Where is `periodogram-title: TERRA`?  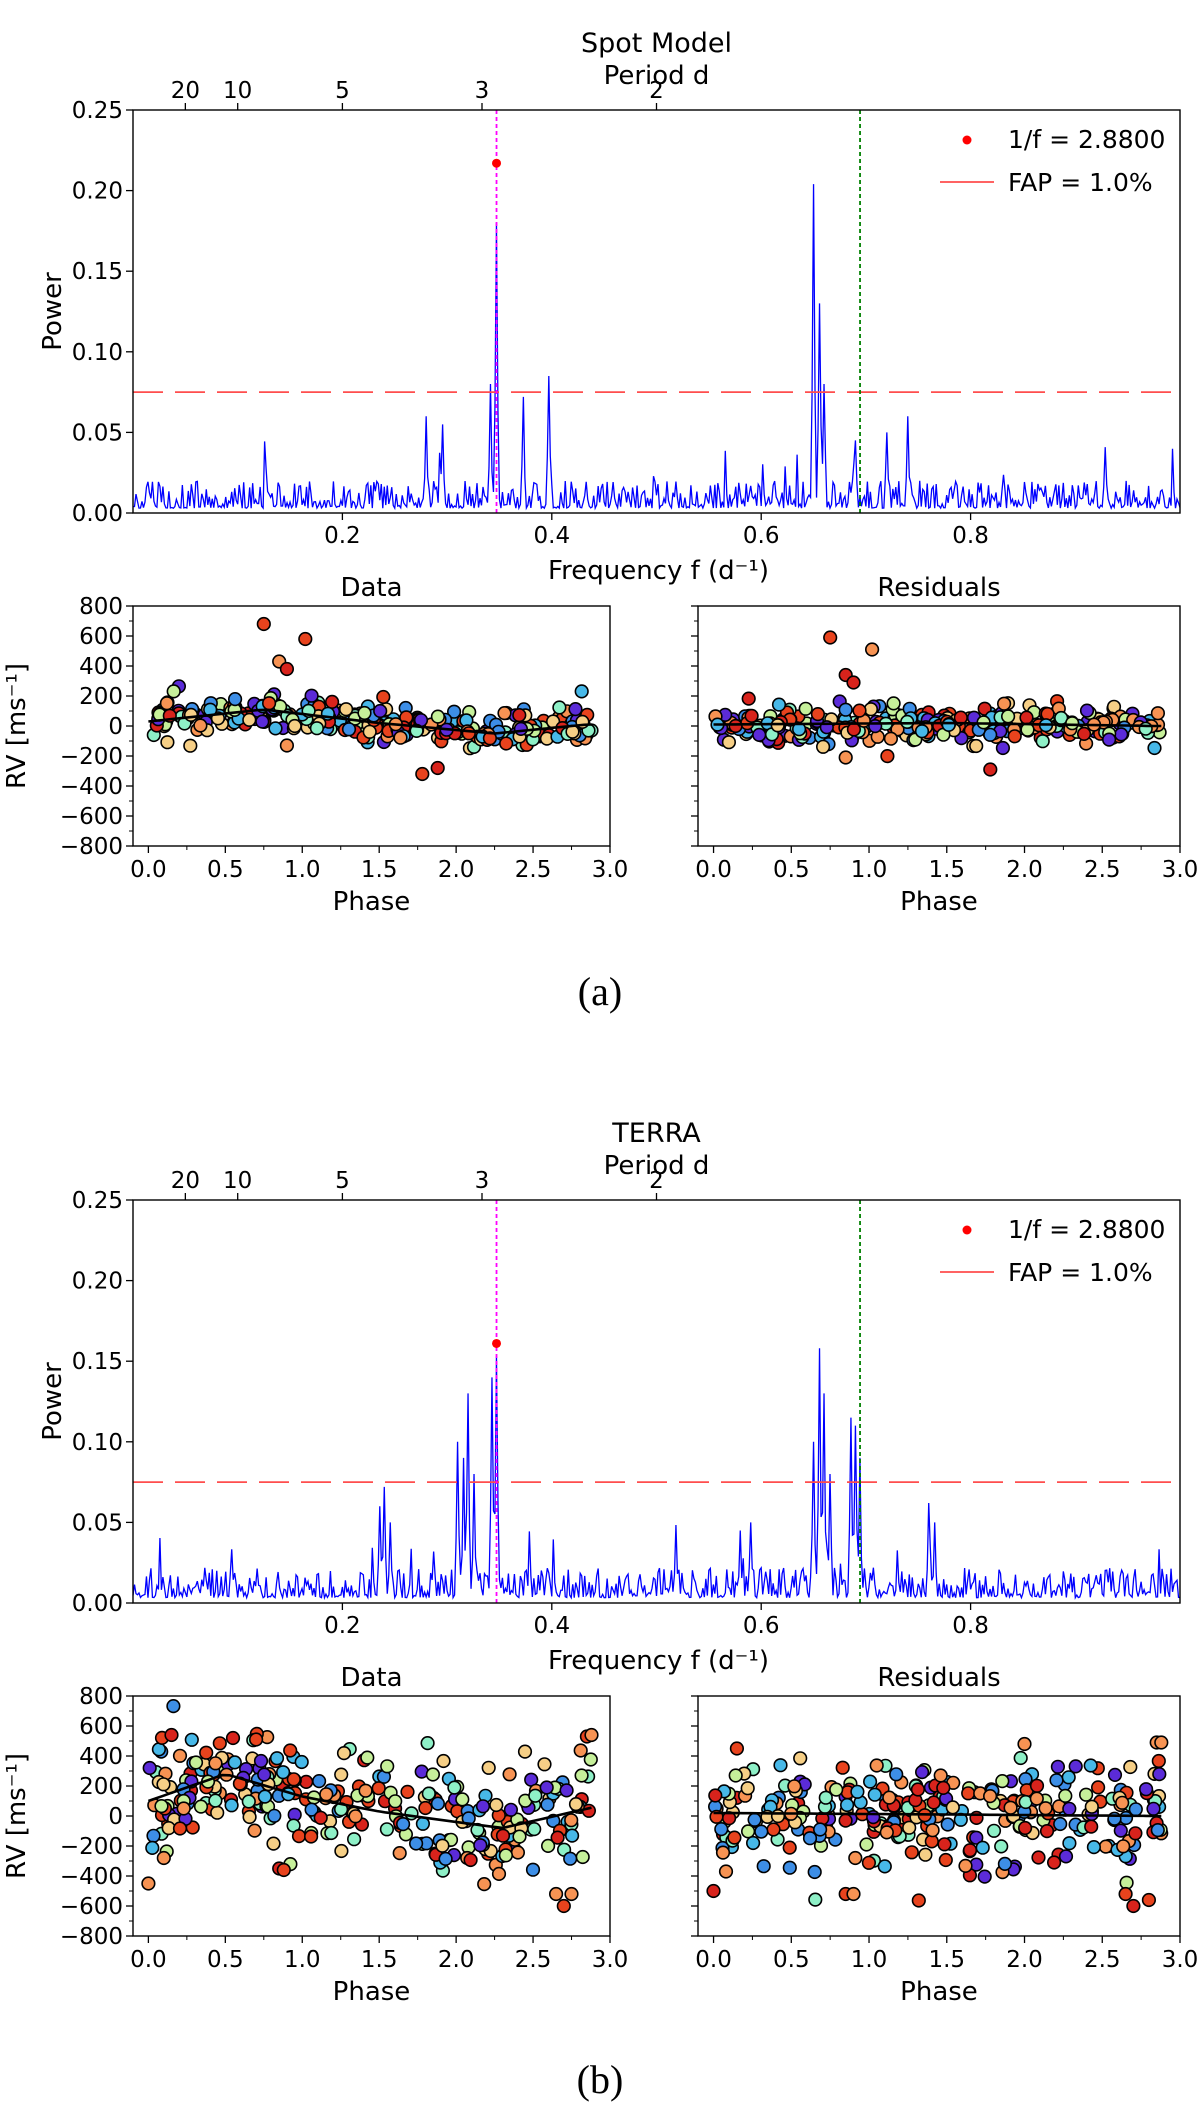
periodogram-title: TERRA is located at coordinates (656, 1133).